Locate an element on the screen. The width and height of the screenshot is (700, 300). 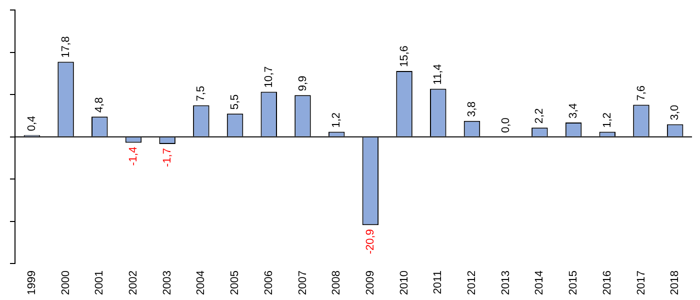
data-label: 0,0 is located at coordinates (506, 125).